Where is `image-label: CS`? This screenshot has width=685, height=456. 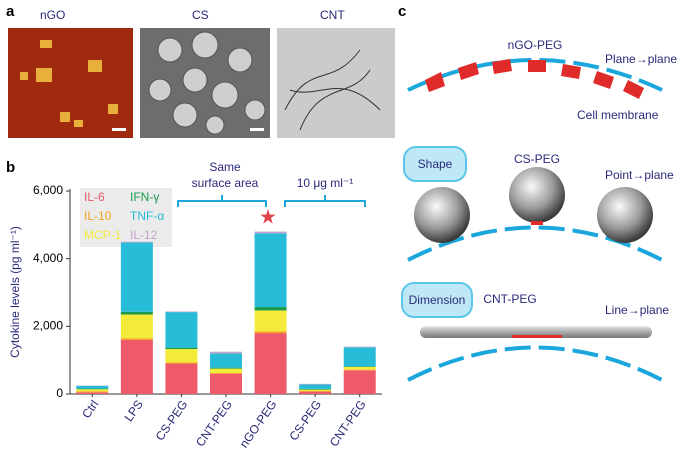 image-label: CS is located at coordinates (200, 15).